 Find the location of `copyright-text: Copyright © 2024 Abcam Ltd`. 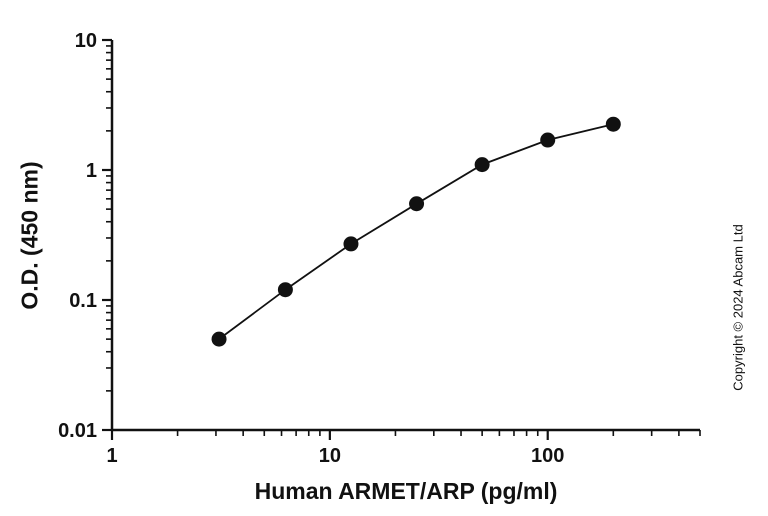

copyright-text: Copyright © 2024 Abcam Ltd is located at coordinates (738, 307).